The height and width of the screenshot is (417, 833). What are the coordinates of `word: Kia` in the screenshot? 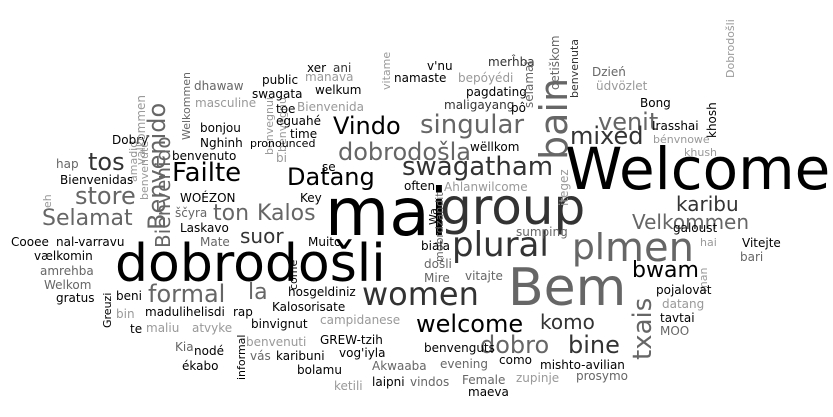 It's located at (184, 347).